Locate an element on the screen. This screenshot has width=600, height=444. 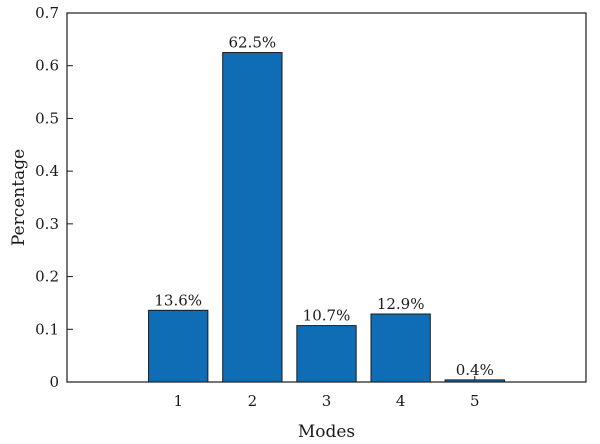
y-tick-label: 0.3 is located at coordinates (47, 224).